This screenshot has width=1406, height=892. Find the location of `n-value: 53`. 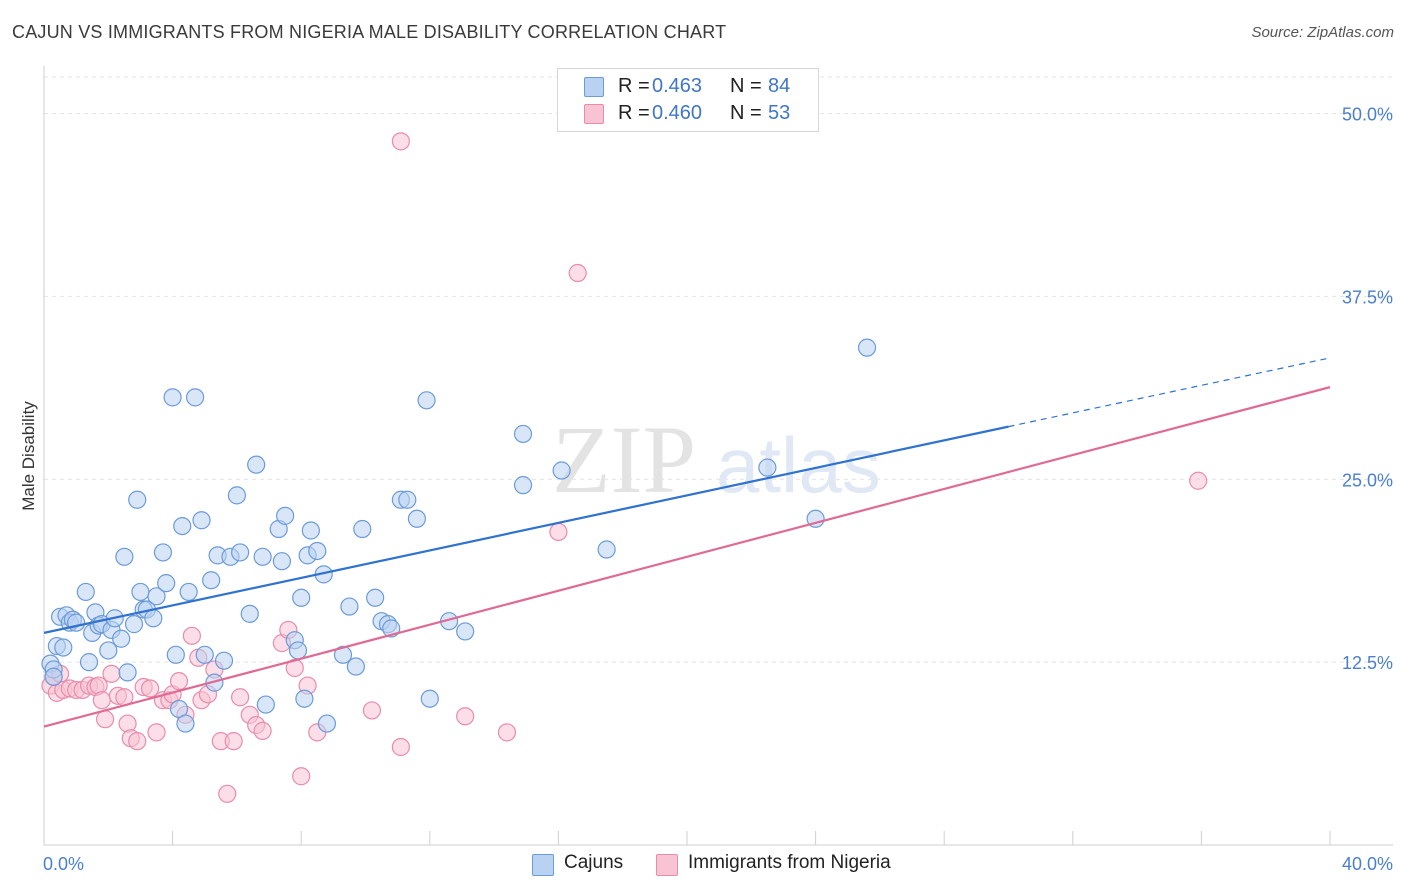

n-value: 53 is located at coordinates (779, 113).